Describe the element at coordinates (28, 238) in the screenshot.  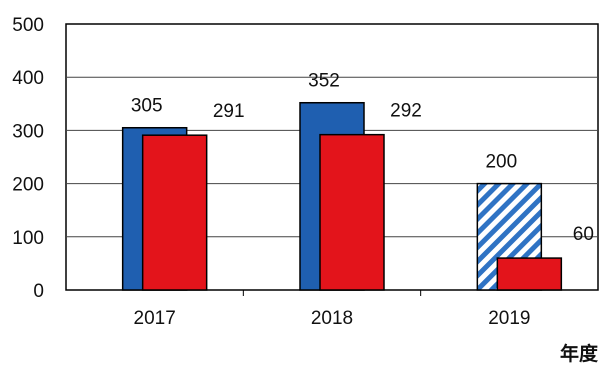
I see `y-tick-label: 100` at that location.